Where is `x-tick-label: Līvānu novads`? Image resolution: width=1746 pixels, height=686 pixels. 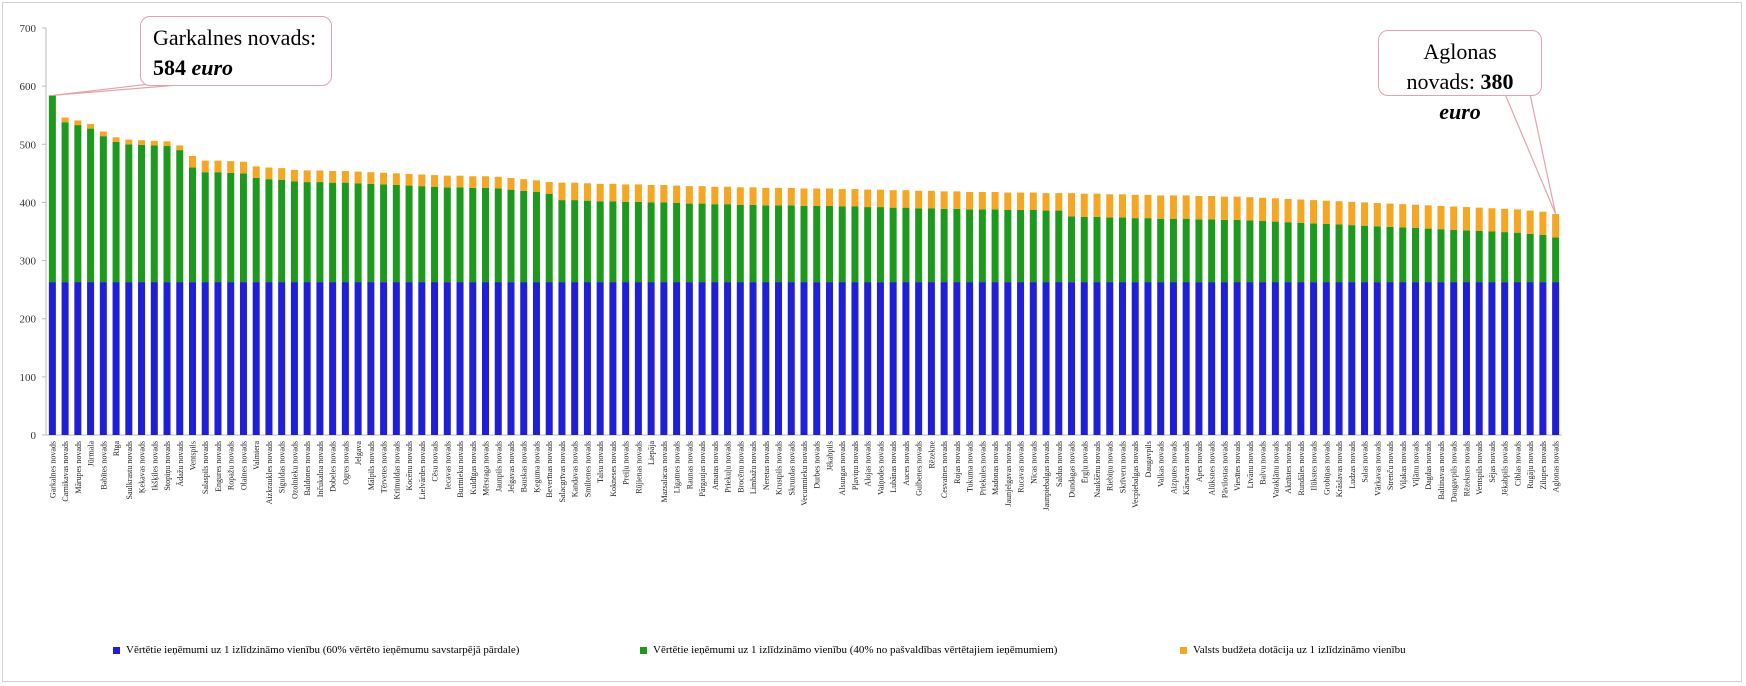
x-tick-label: Līvānu novads is located at coordinates (1250, 464).